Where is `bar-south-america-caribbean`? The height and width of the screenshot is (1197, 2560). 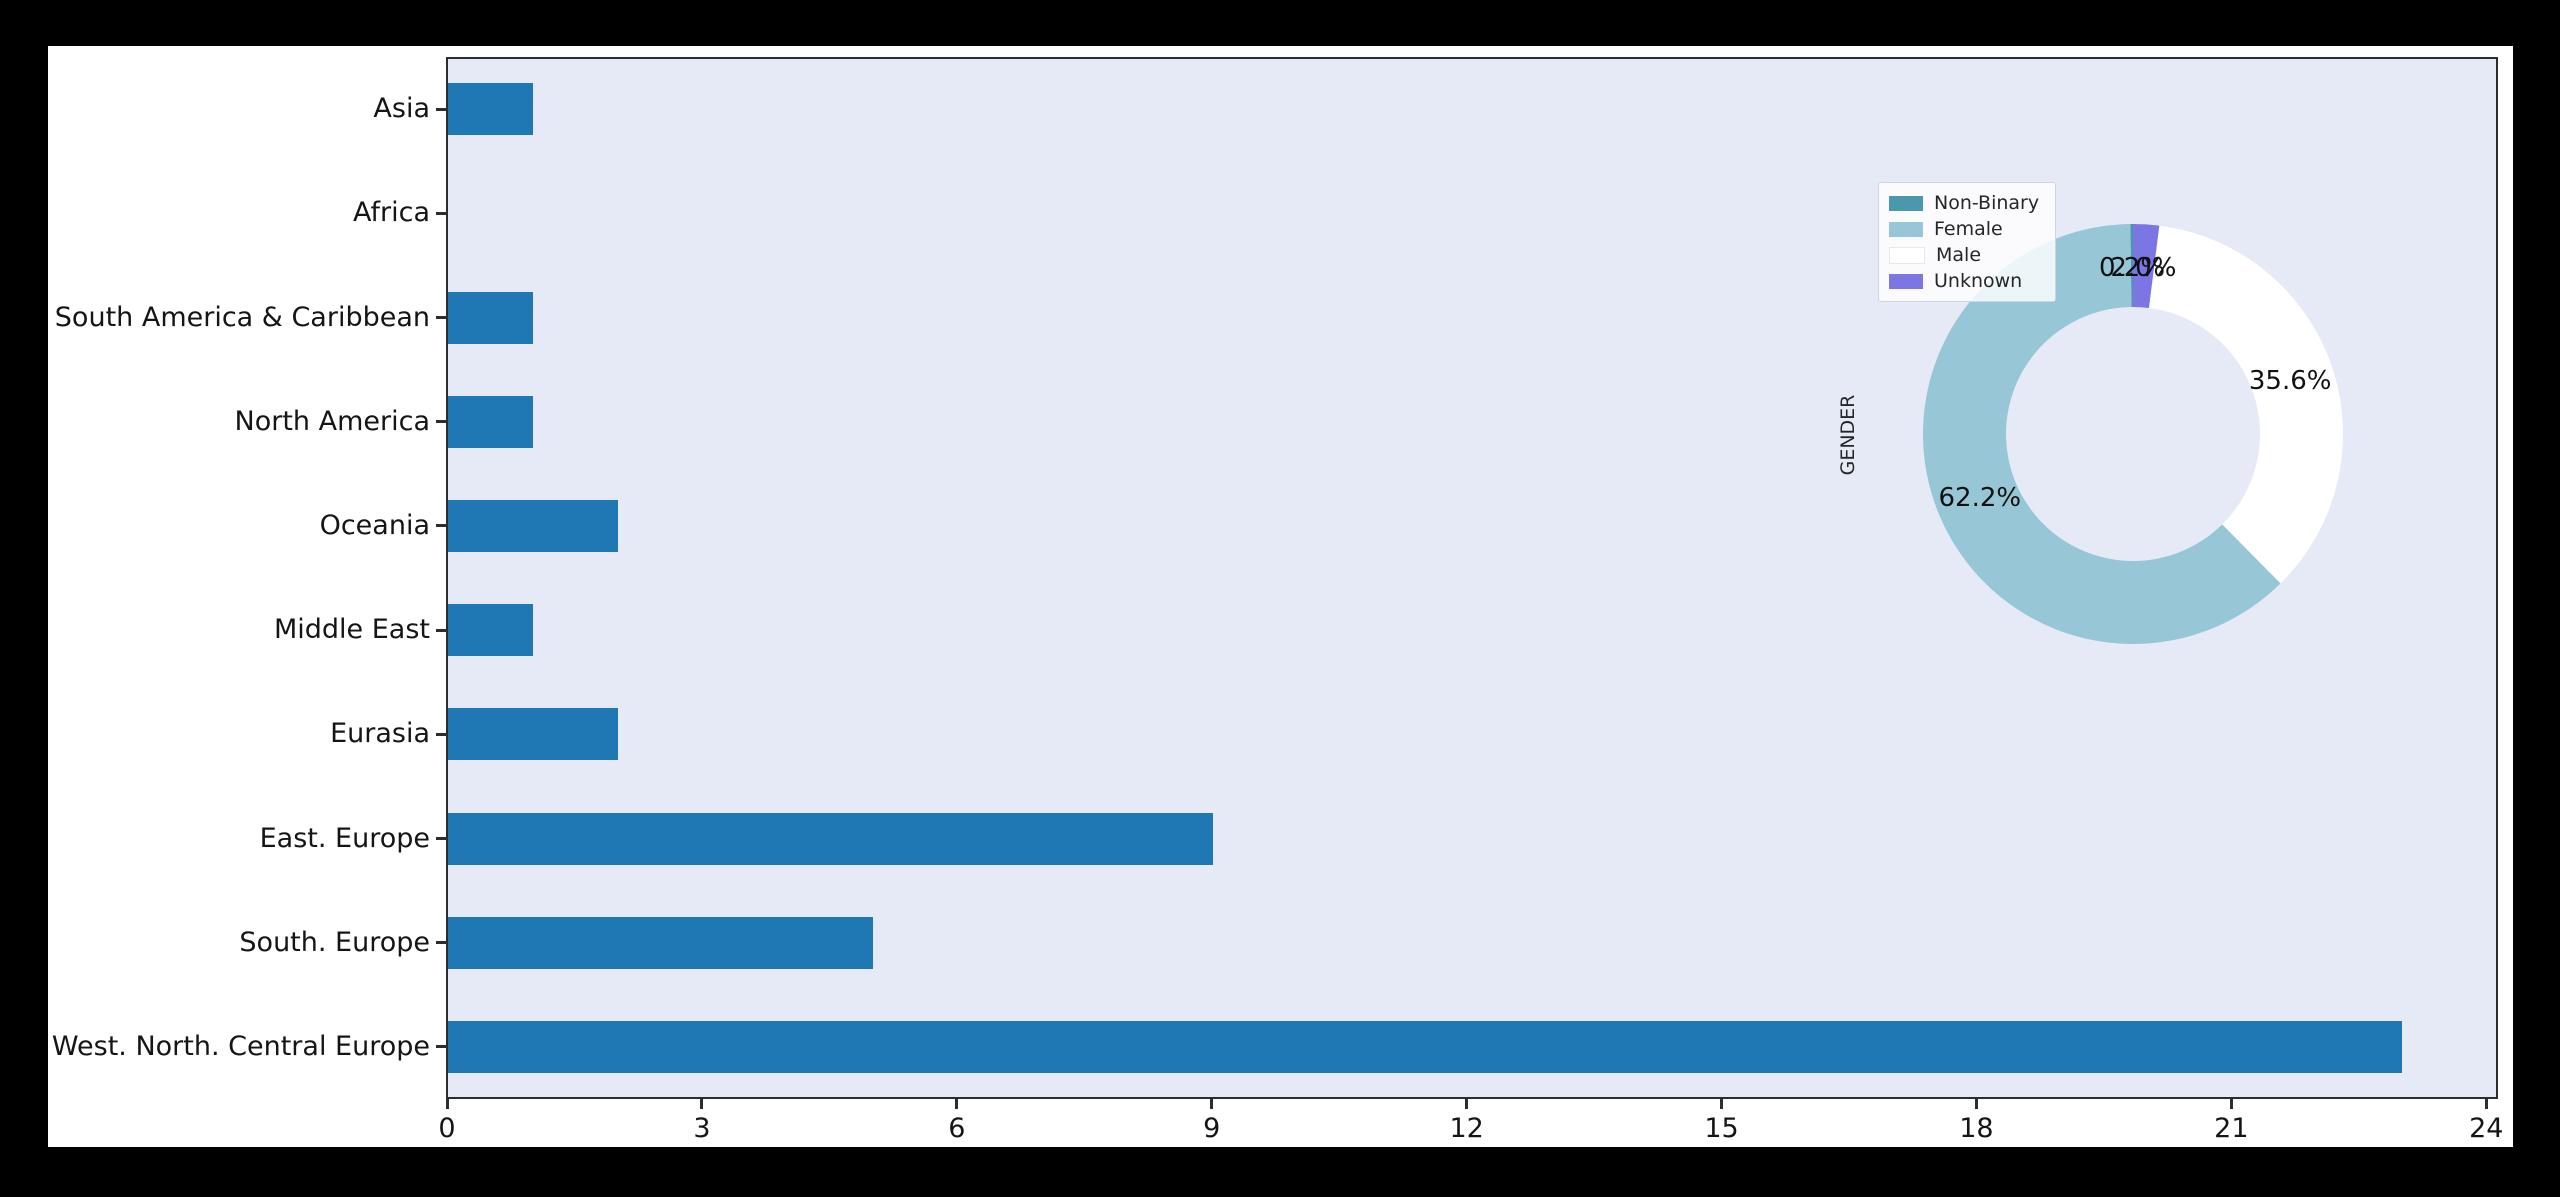 bar-south-america-caribbean is located at coordinates (490, 317).